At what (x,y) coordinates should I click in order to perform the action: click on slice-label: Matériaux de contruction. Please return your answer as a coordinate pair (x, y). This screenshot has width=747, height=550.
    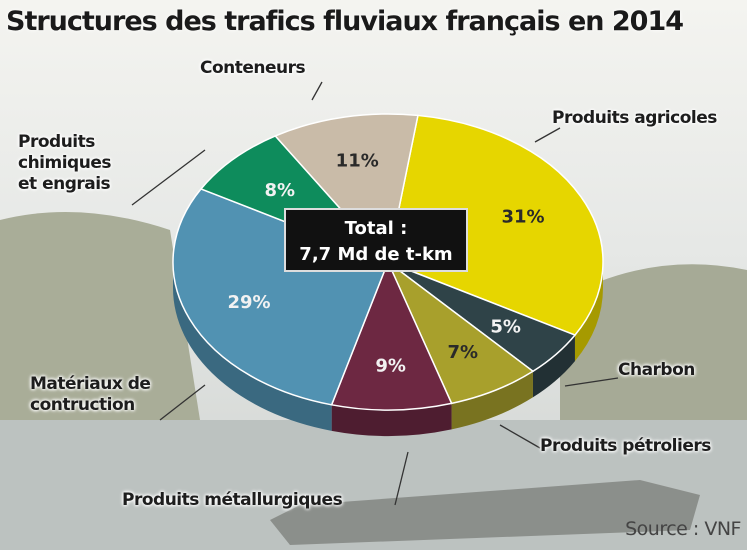
    Looking at the image, I should click on (90, 394).